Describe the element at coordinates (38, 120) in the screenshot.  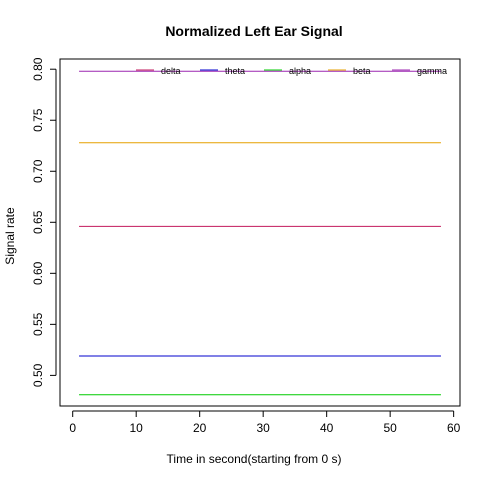
I see `y-tick-label: 0.75` at that location.